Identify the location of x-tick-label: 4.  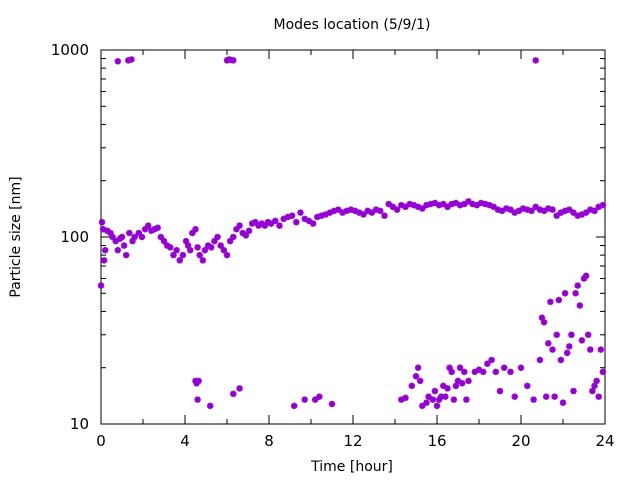
(185, 441).